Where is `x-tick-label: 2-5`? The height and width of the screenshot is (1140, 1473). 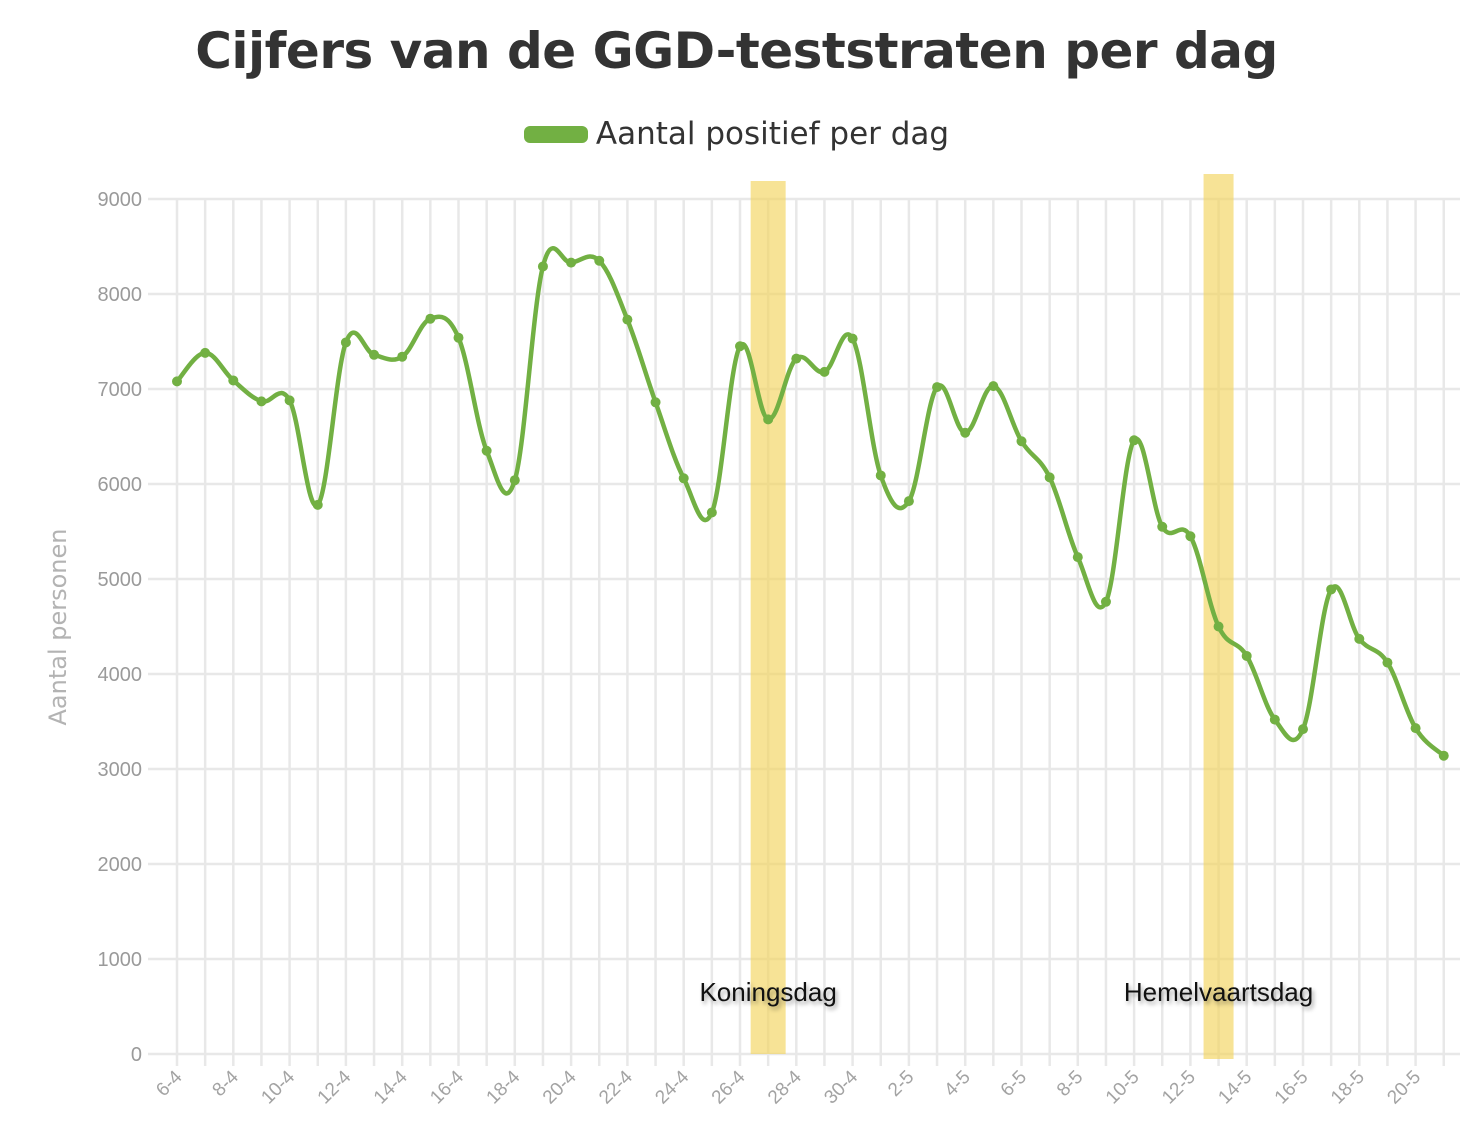 x-tick-label: 2-5 is located at coordinates (901, 1084).